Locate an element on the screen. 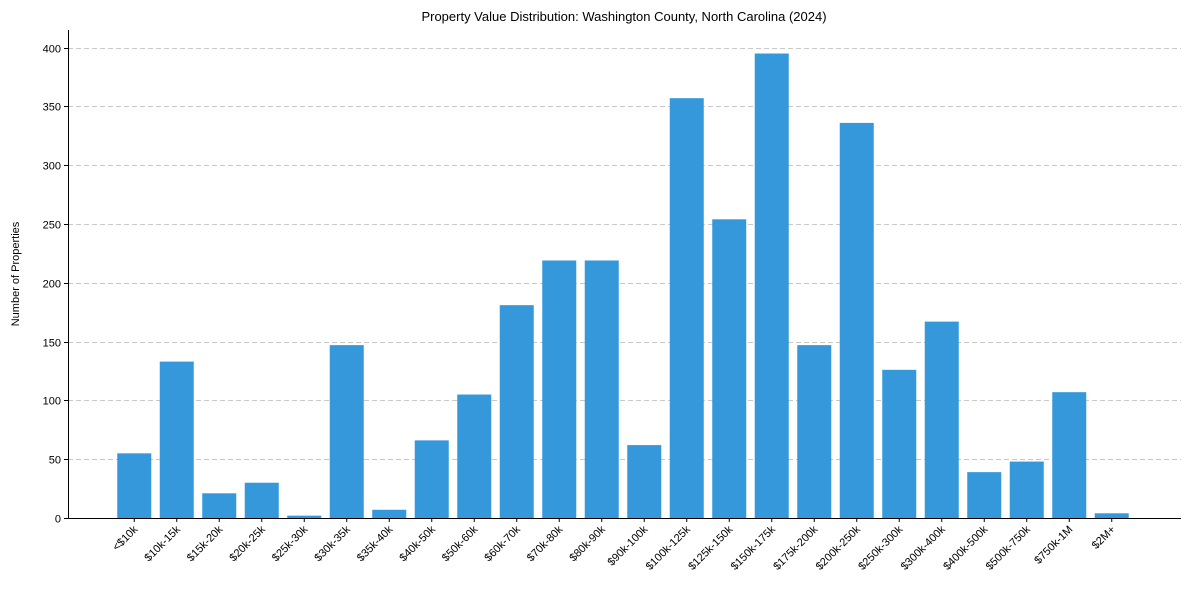  y-axis-ticks: 0 50 100 150 200 250 300 350 400 is located at coordinates (55, 285).